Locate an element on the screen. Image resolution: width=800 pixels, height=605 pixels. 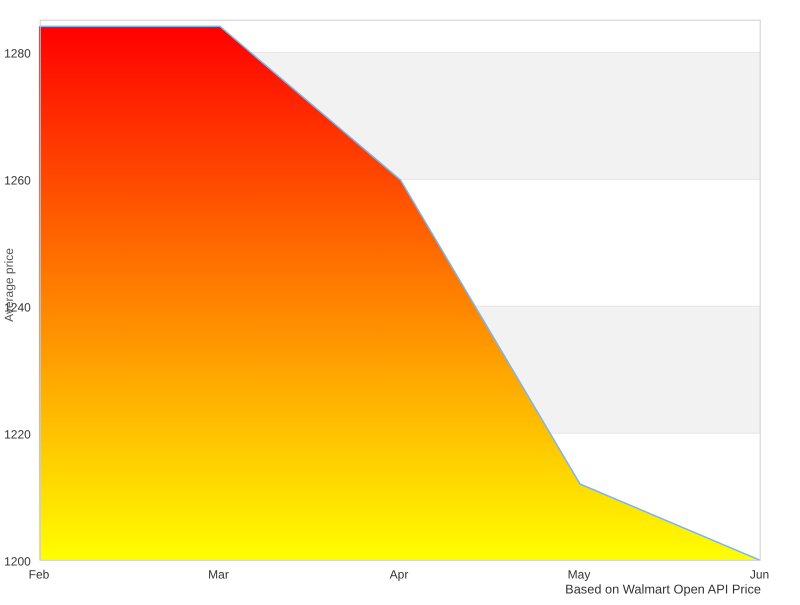
svg-text: Jun is located at coordinates (759, 574).